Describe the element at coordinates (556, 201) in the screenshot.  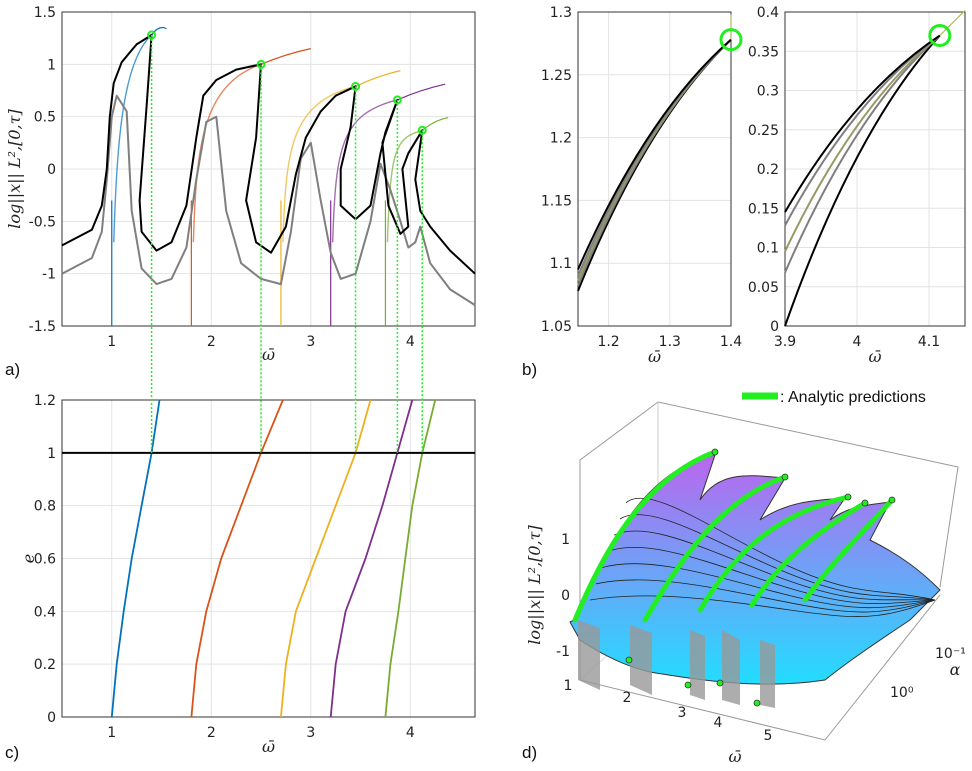
I see `b1-ytick-label: 1.15` at that location.